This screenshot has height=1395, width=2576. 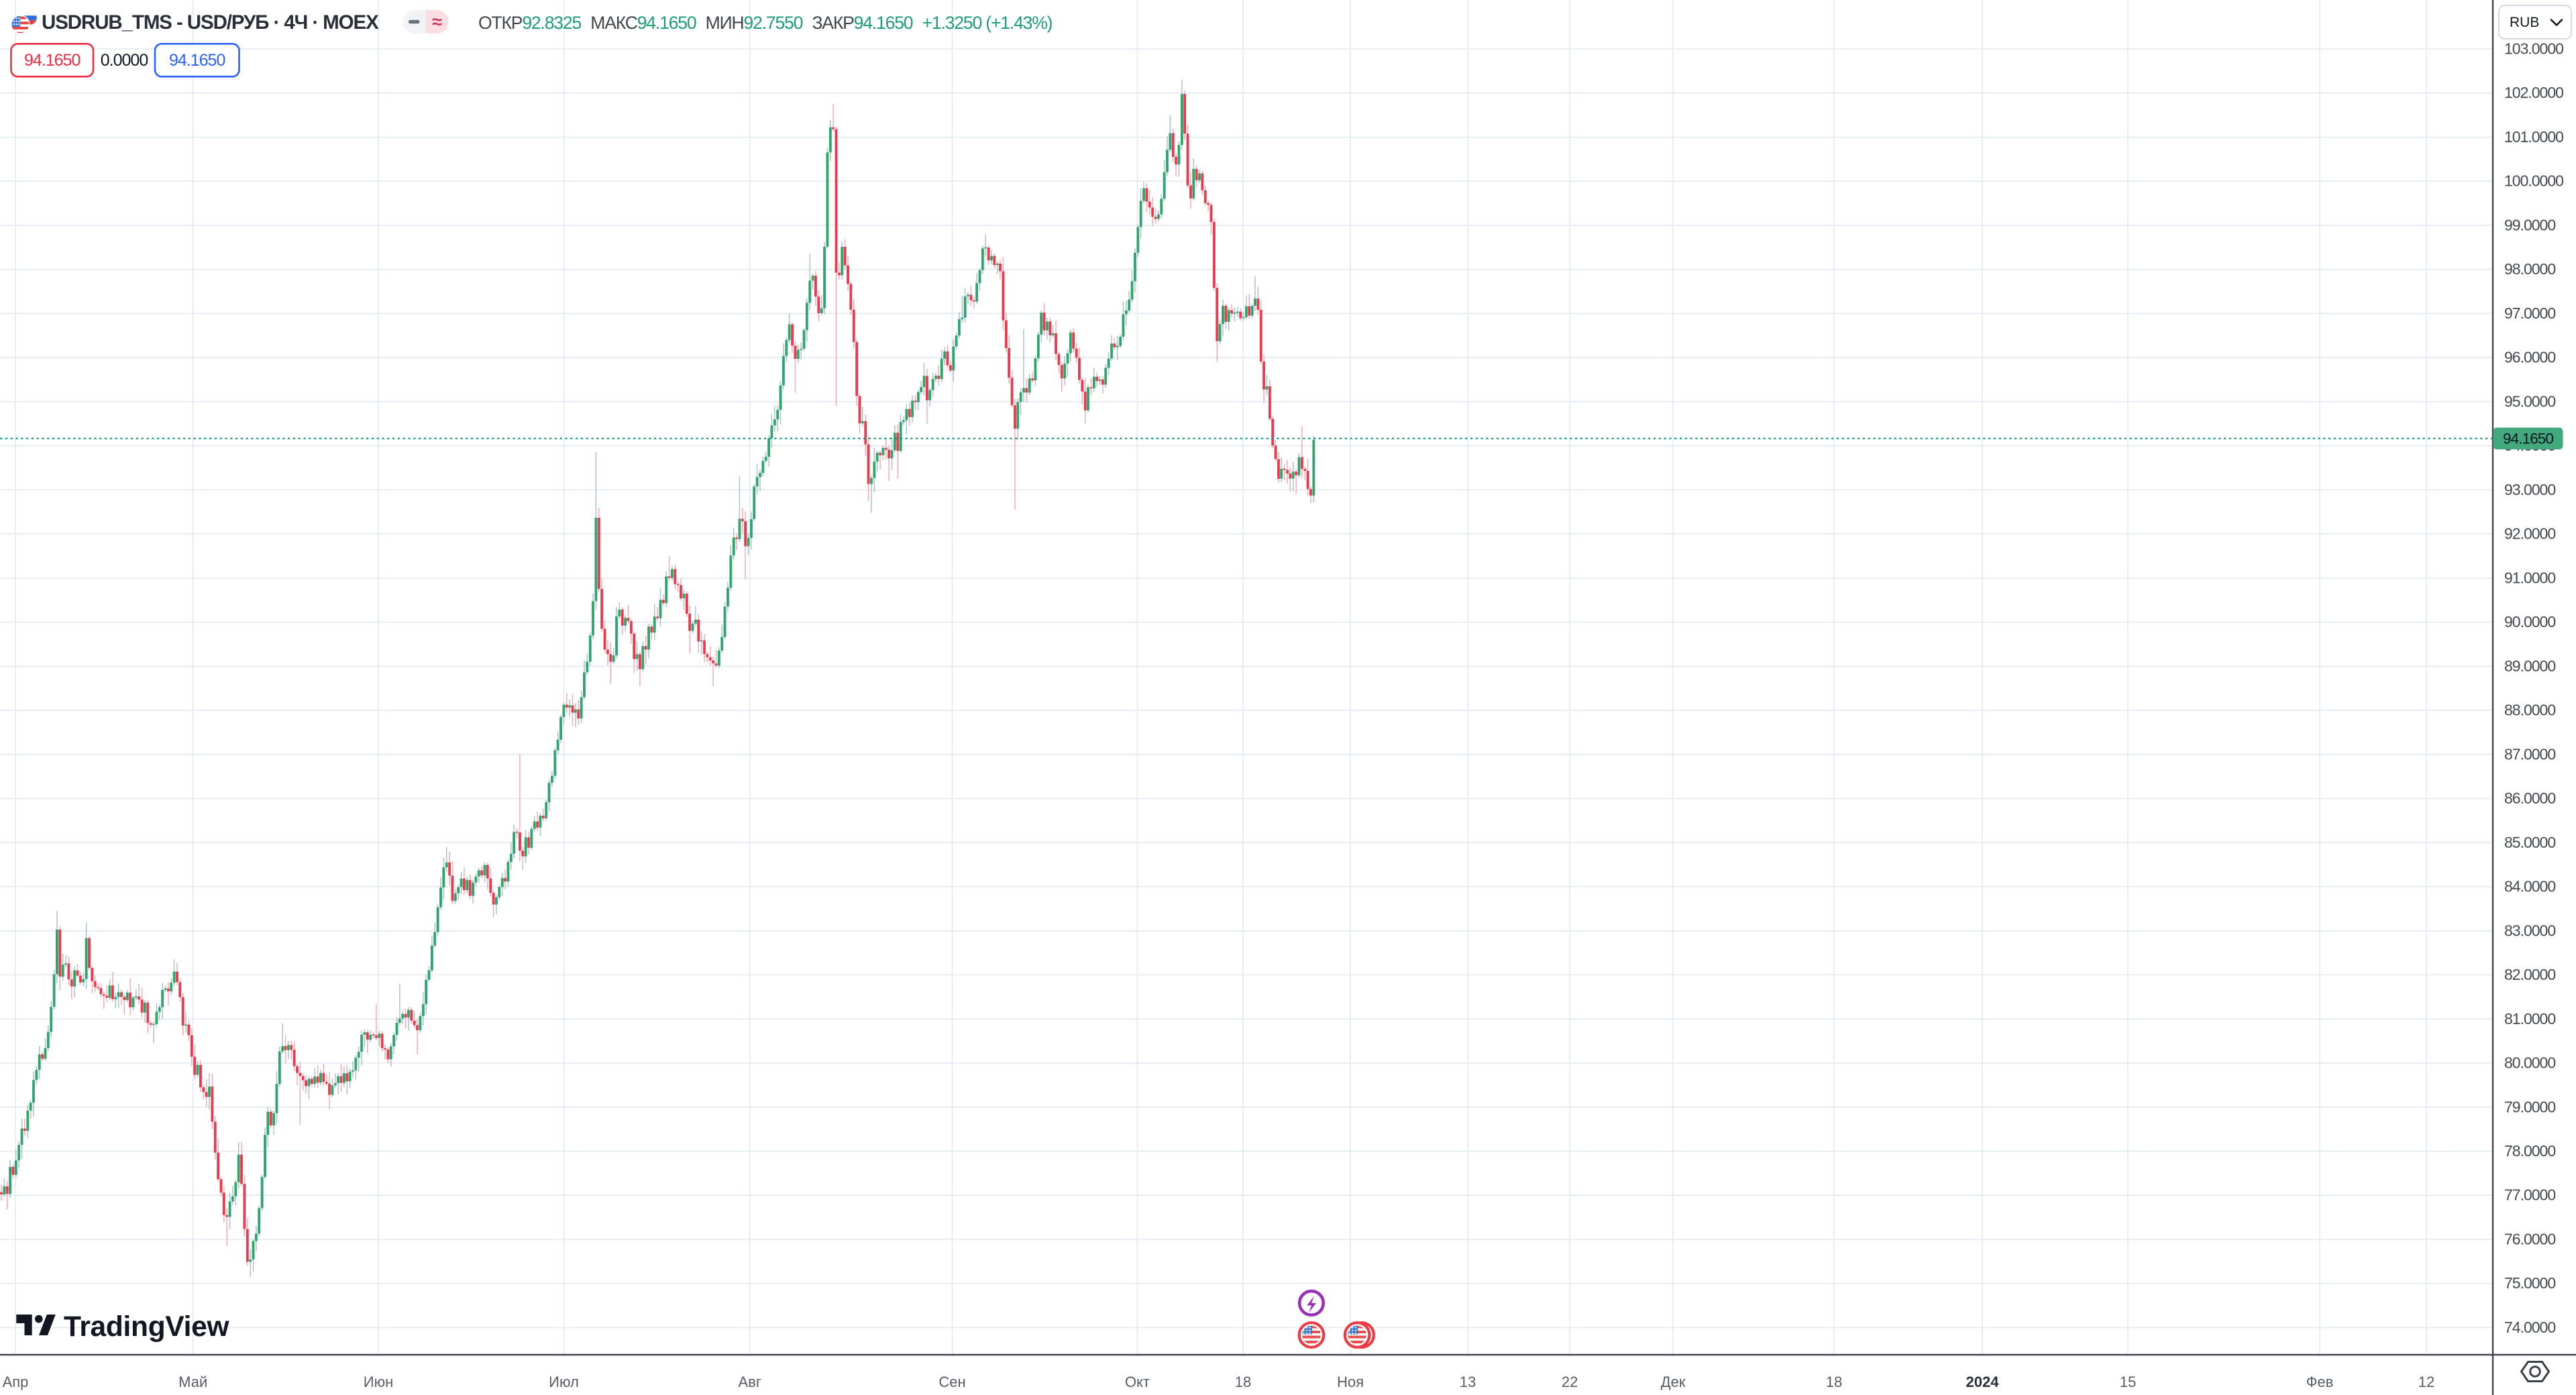 I want to click on svg-text: 22, so click(x=1570, y=1382).